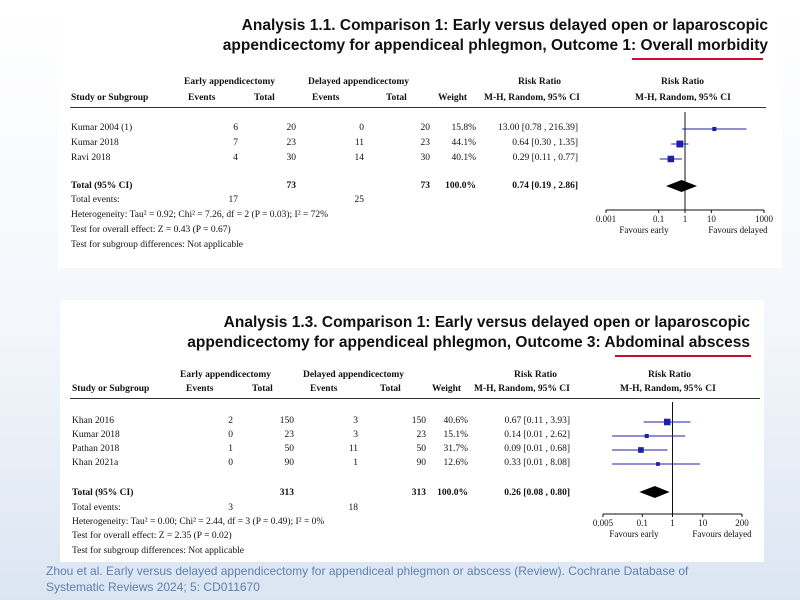 This screenshot has width=800, height=600. What do you see at coordinates (463, 128) in the screenshot?
I see `weight: 15.8%` at bounding box center [463, 128].